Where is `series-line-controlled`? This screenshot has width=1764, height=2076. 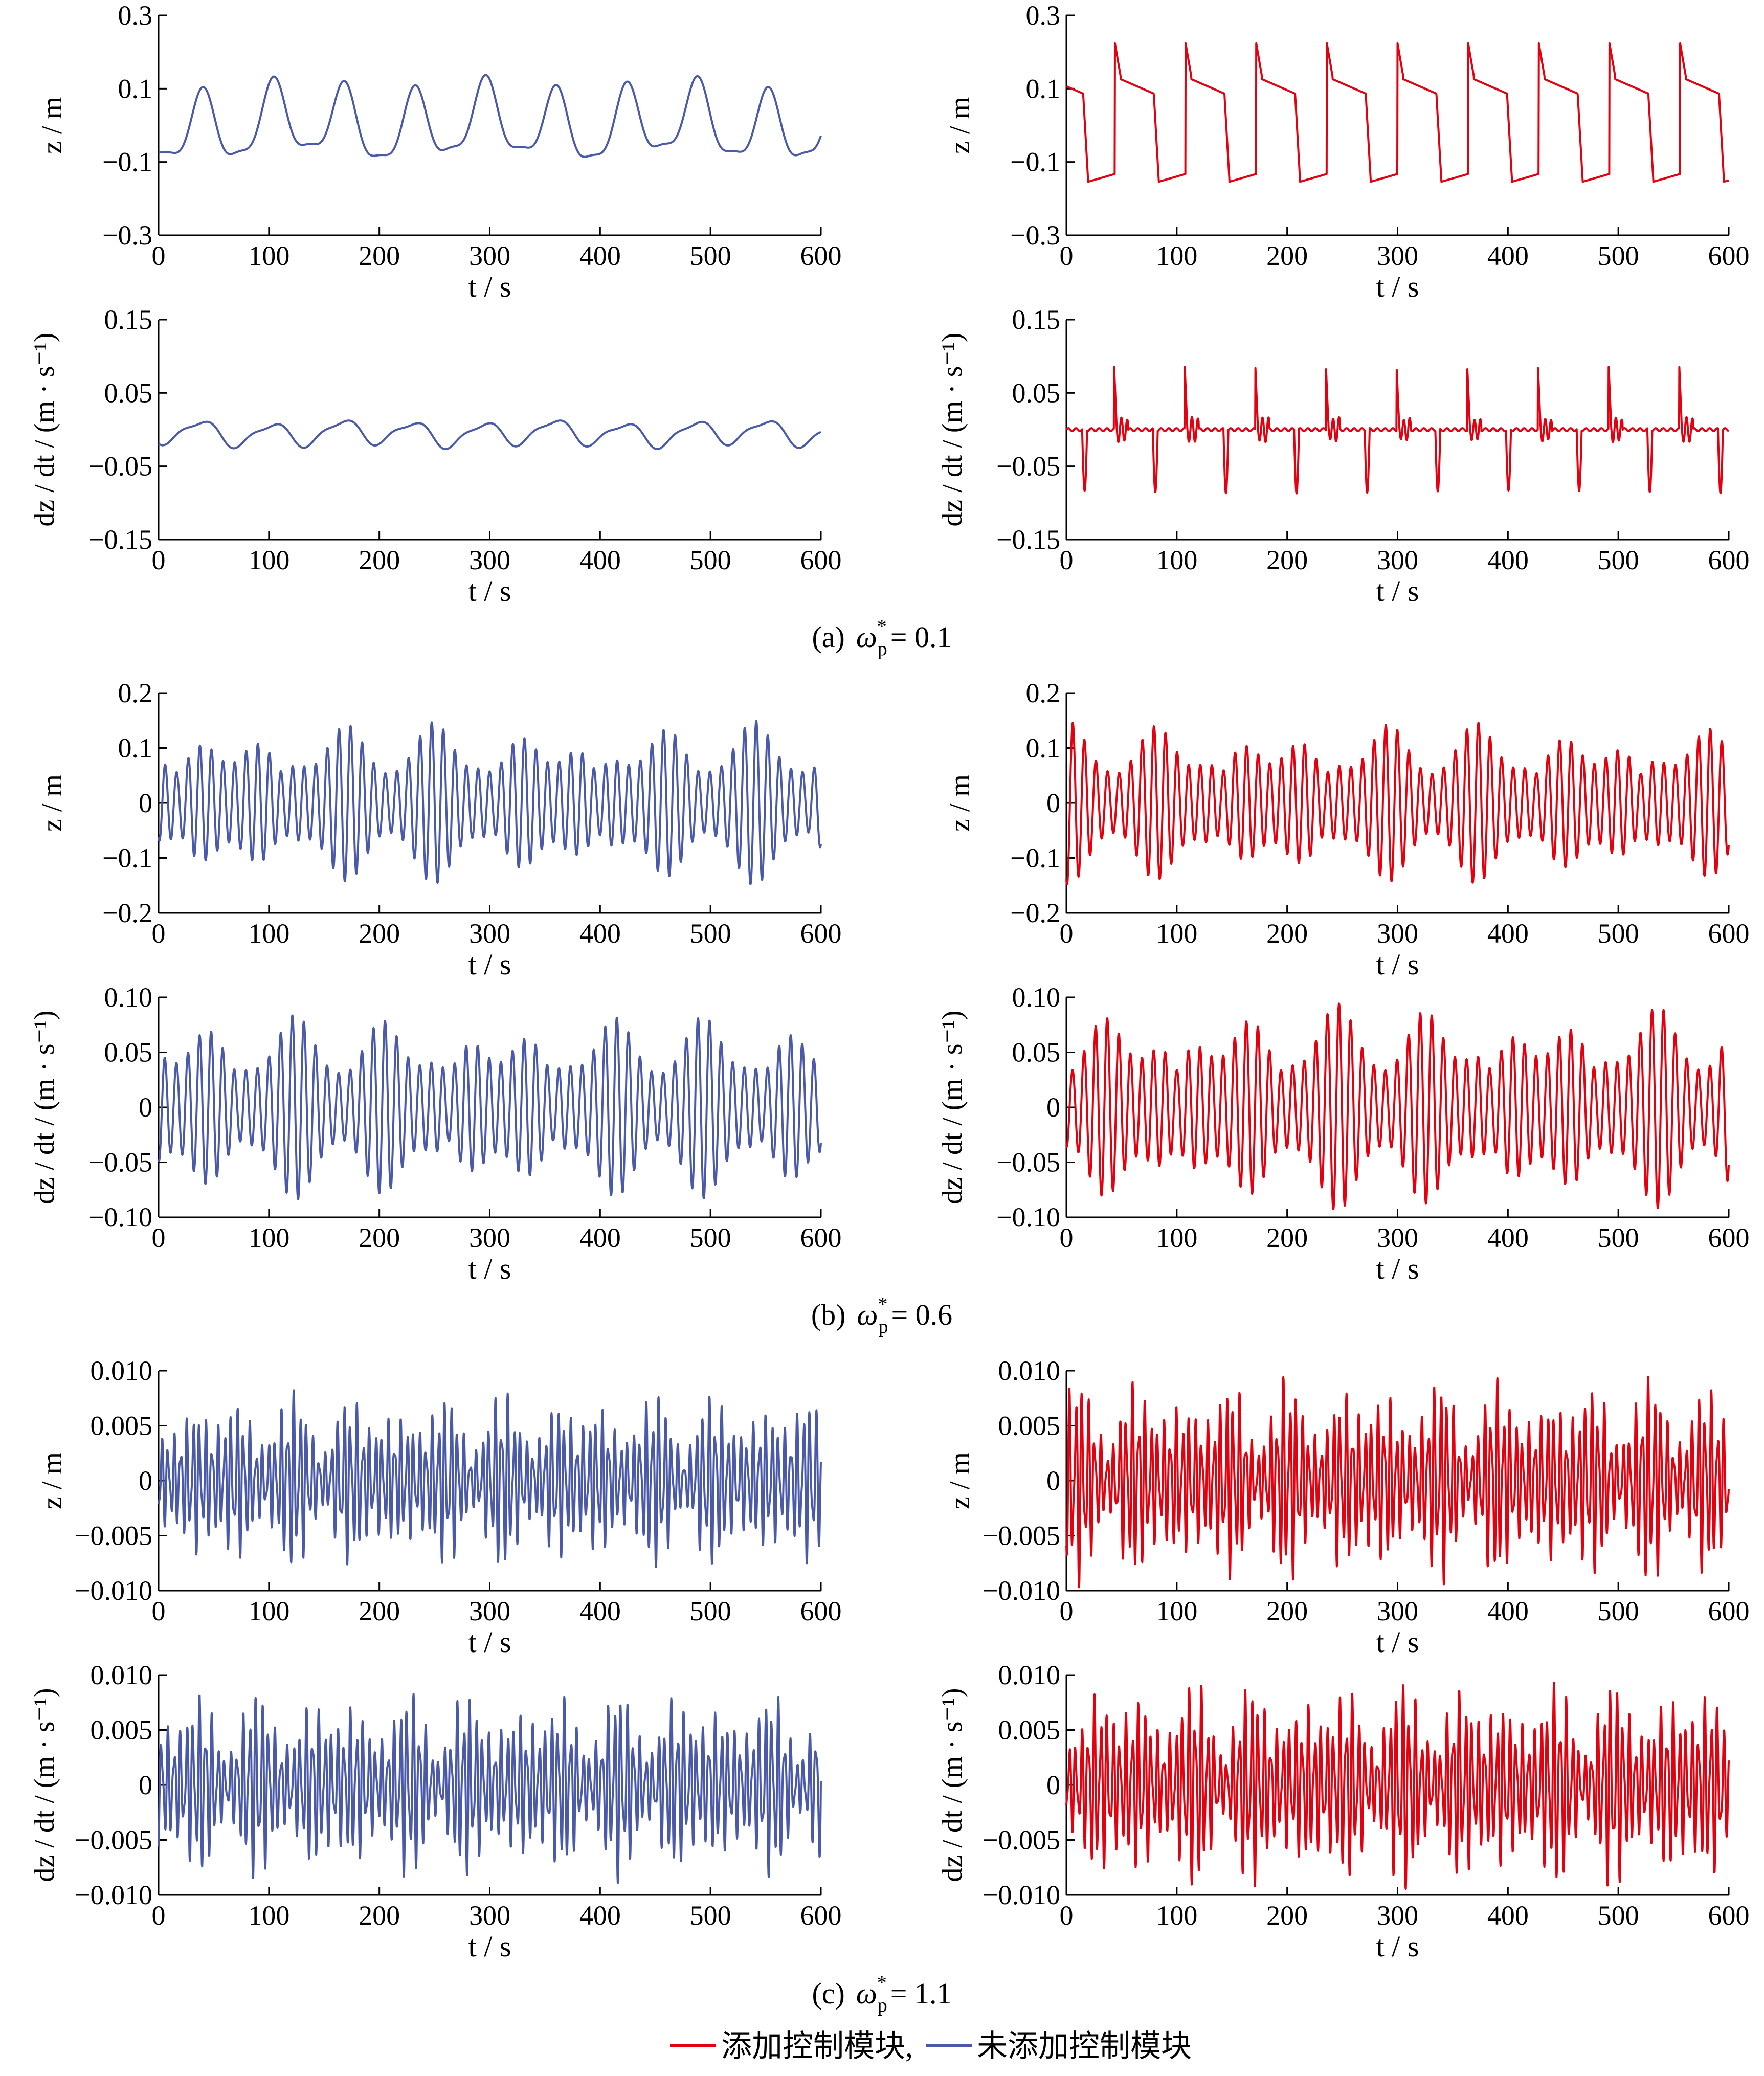
series-line-controlled is located at coordinates (1397, 430).